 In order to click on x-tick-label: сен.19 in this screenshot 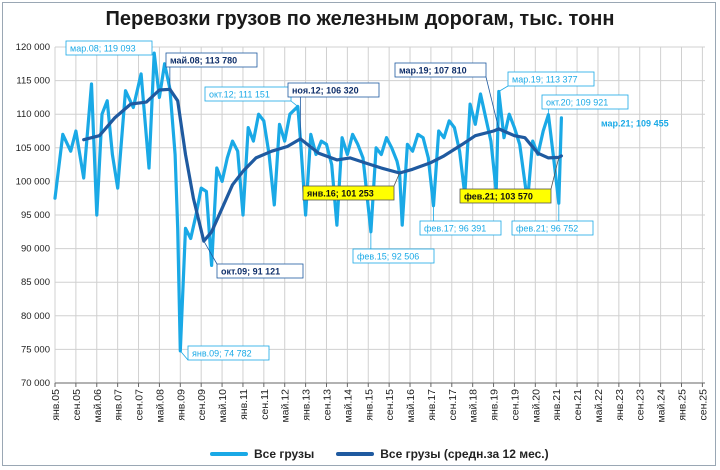, I will do `click(515, 405)`.